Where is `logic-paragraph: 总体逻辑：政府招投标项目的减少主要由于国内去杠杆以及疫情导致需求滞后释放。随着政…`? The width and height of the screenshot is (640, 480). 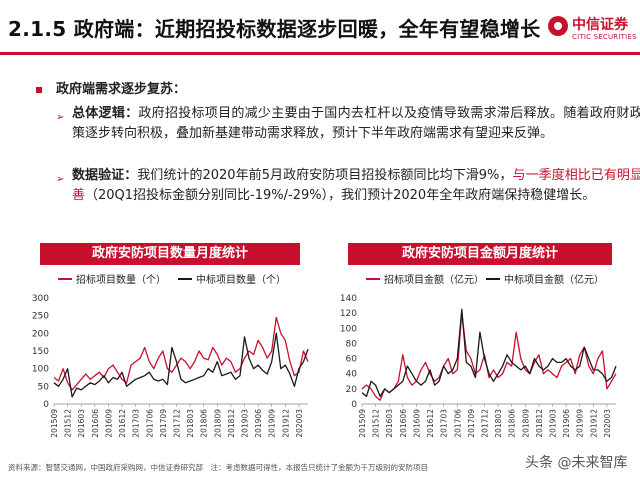
logic-paragraph: 总体逻辑：政府招投标项目的减少主要由于国内去杠杆以及疫情导致需求滞后释放。随着政… is located at coordinates (356, 124).